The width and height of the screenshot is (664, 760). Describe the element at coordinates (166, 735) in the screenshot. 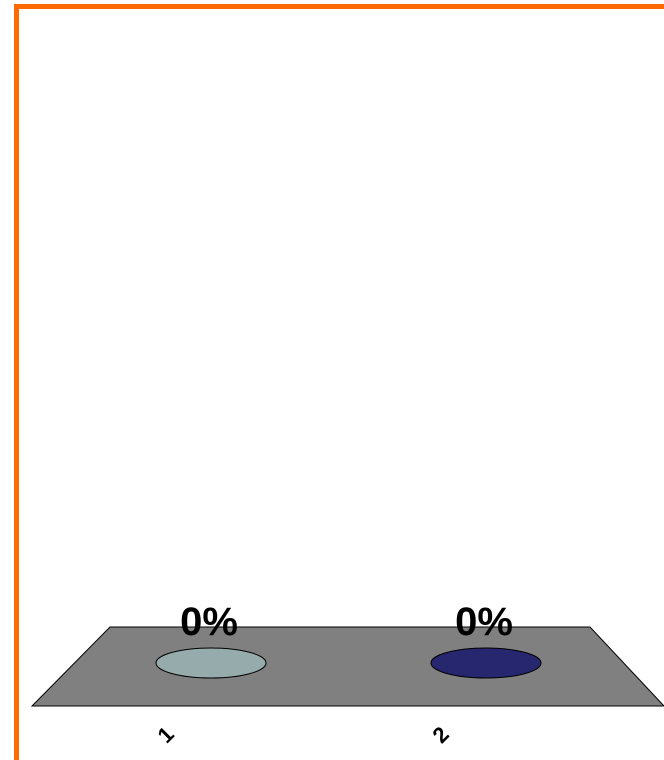

I see `x-tick-label-1: 1` at that location.